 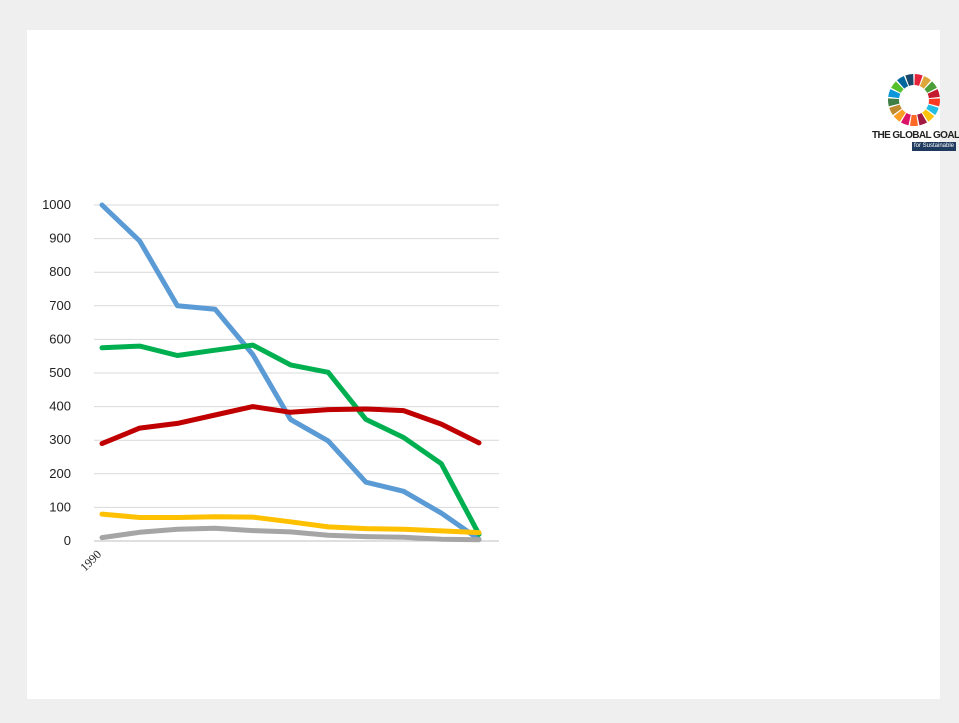 I want to click on y-tick-label: 900, so click(x=60, y=238).